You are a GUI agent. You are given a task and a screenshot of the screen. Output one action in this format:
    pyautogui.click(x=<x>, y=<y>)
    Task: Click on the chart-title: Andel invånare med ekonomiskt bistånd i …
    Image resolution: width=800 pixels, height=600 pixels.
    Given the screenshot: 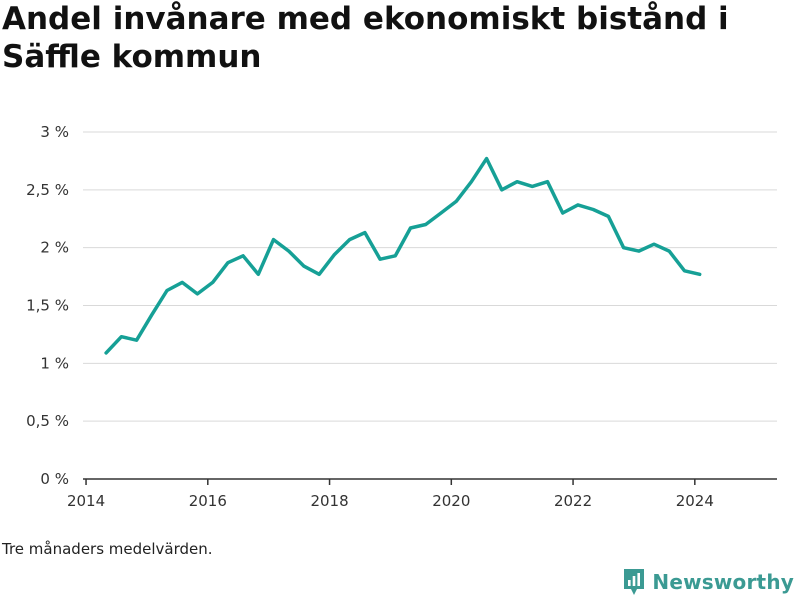 What is the action you would take?
    pyautogui.click(x=365, y=38)
    